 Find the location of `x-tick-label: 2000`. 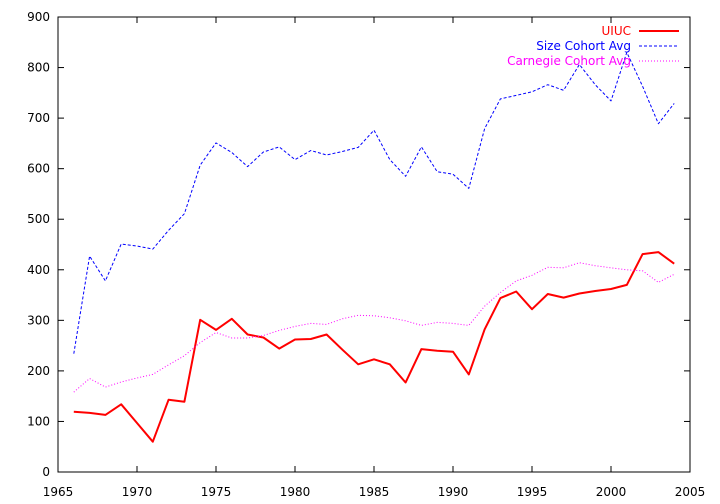

x-tick-label: 2000 is located at coordinates (611, 492).